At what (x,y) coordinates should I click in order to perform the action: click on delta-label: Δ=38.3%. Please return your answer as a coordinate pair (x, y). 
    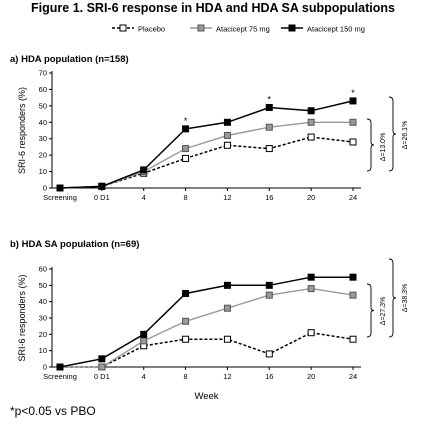
    Looking at the image, I should click on (405, 298).